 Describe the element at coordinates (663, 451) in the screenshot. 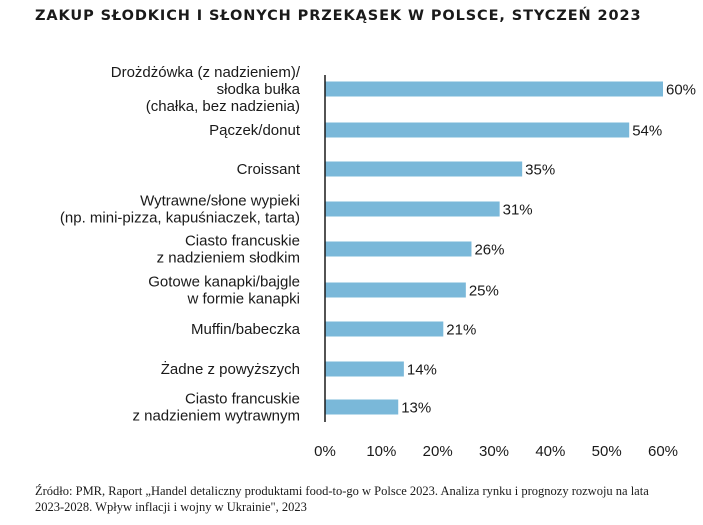

I see `x-tick-label: 60%` at that location.